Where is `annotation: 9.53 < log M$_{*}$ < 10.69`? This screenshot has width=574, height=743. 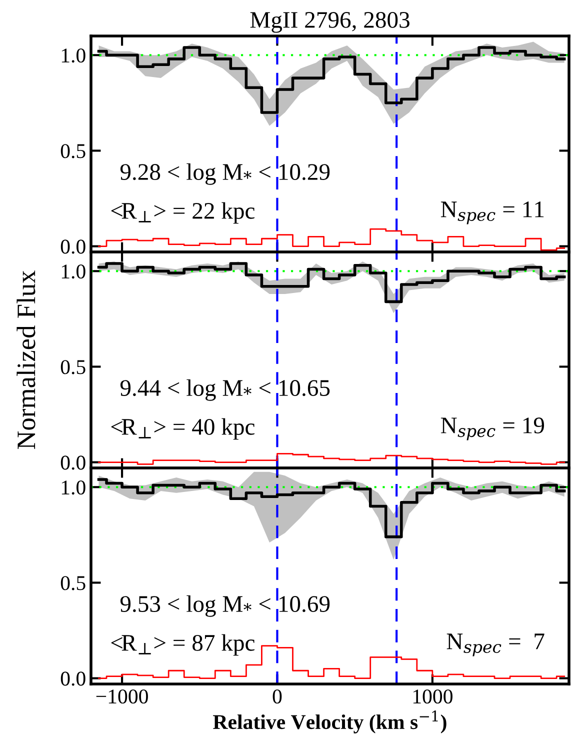 annotation: 9.53 < log M$_{*}$ < 10.69 is located at coordinates (225, 606).